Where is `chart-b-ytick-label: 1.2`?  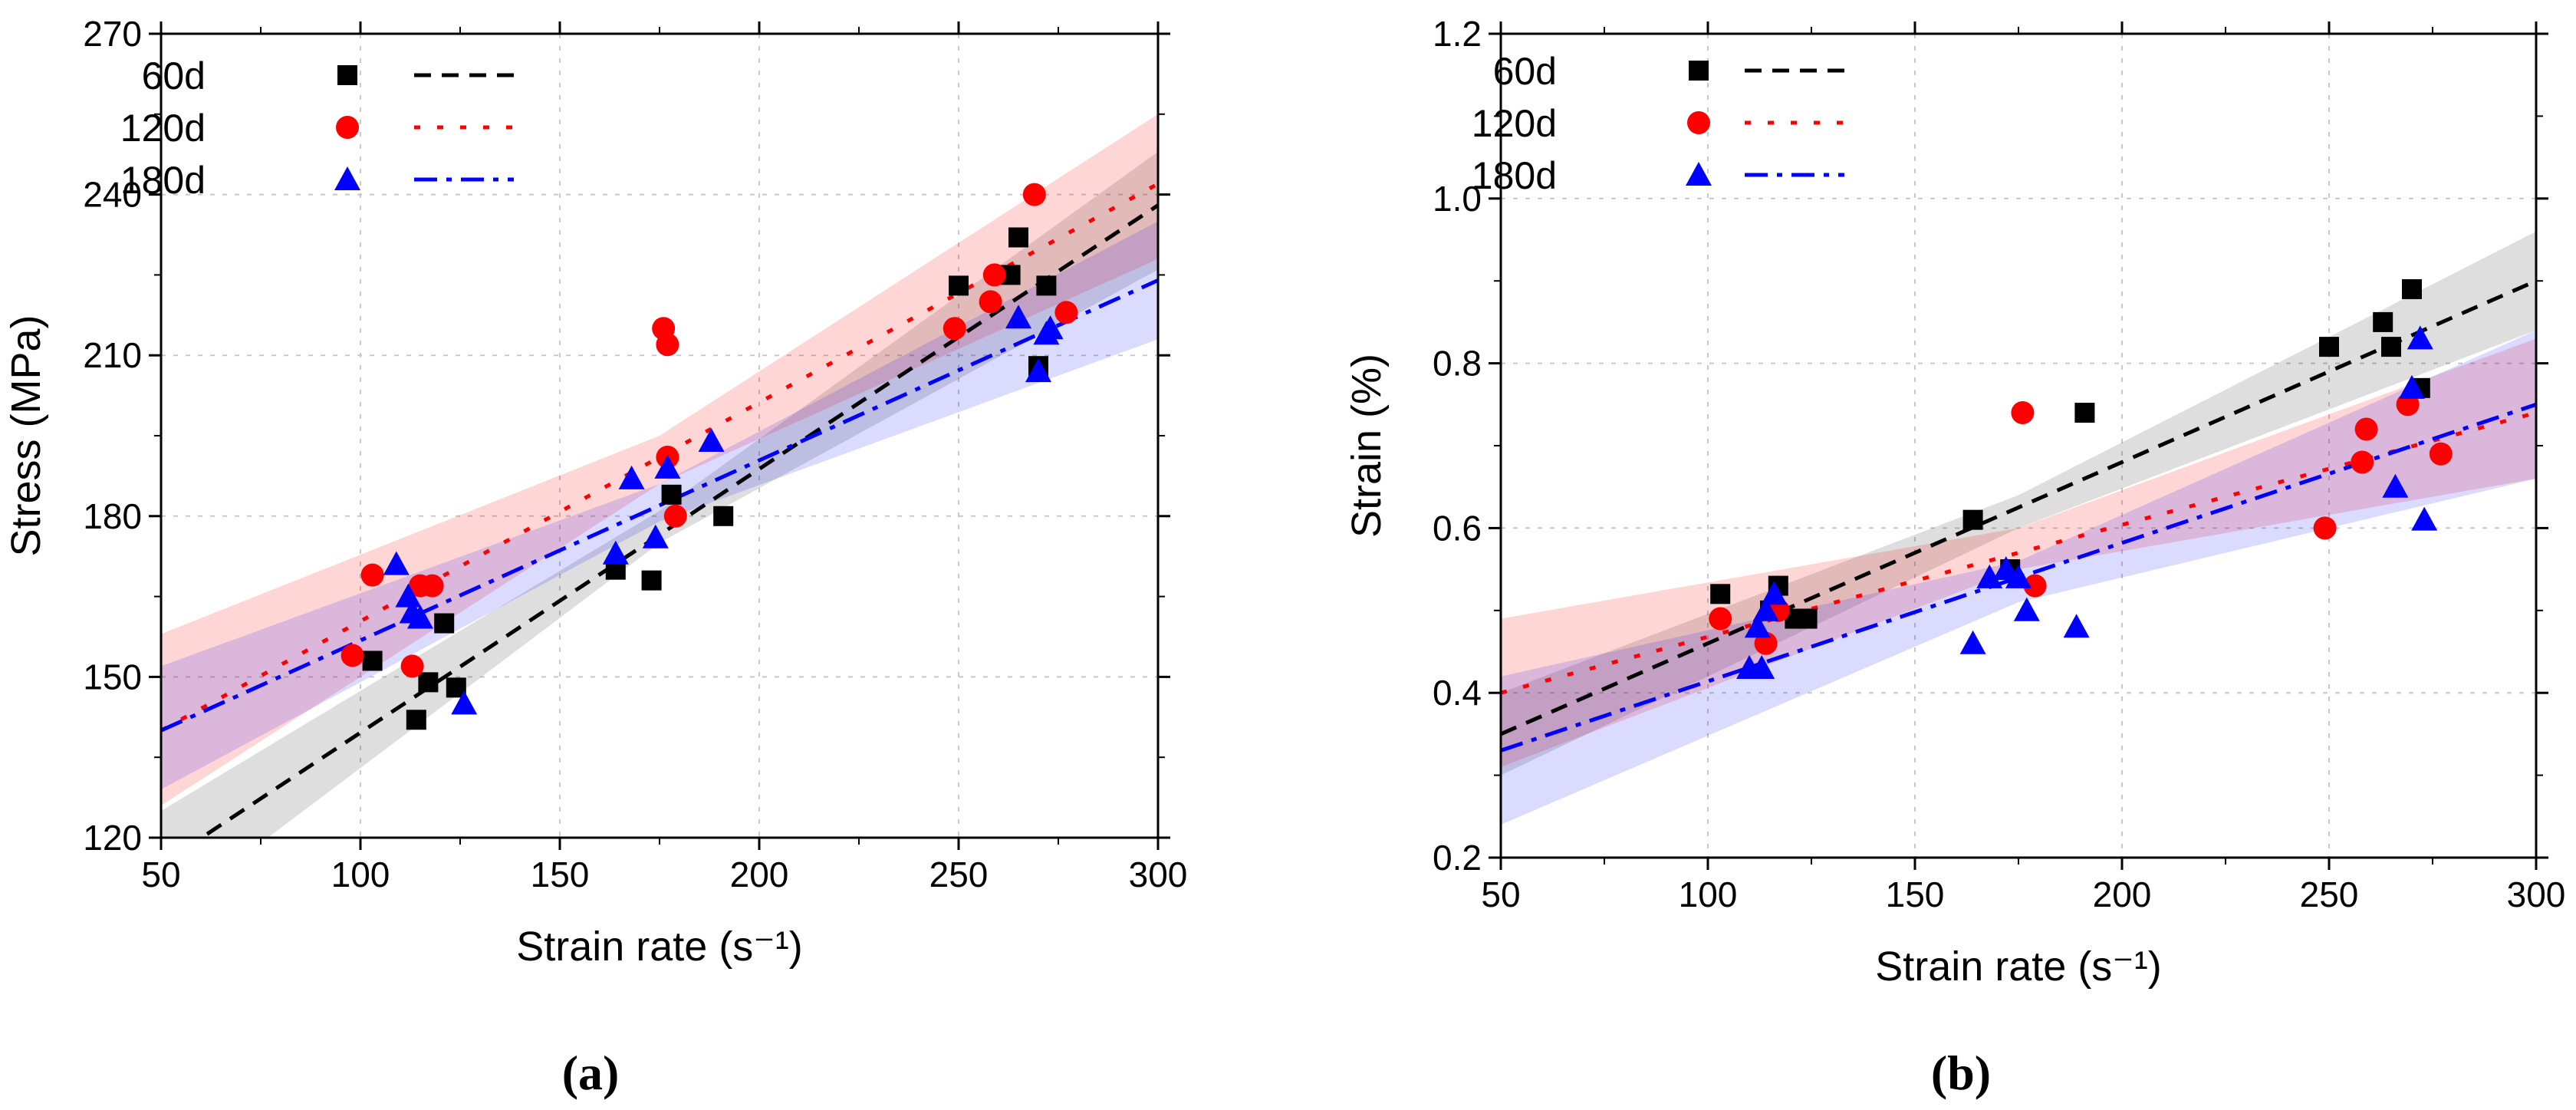
chart-b-ytick-label: 1.2 is located at coordinates (1457, 34).